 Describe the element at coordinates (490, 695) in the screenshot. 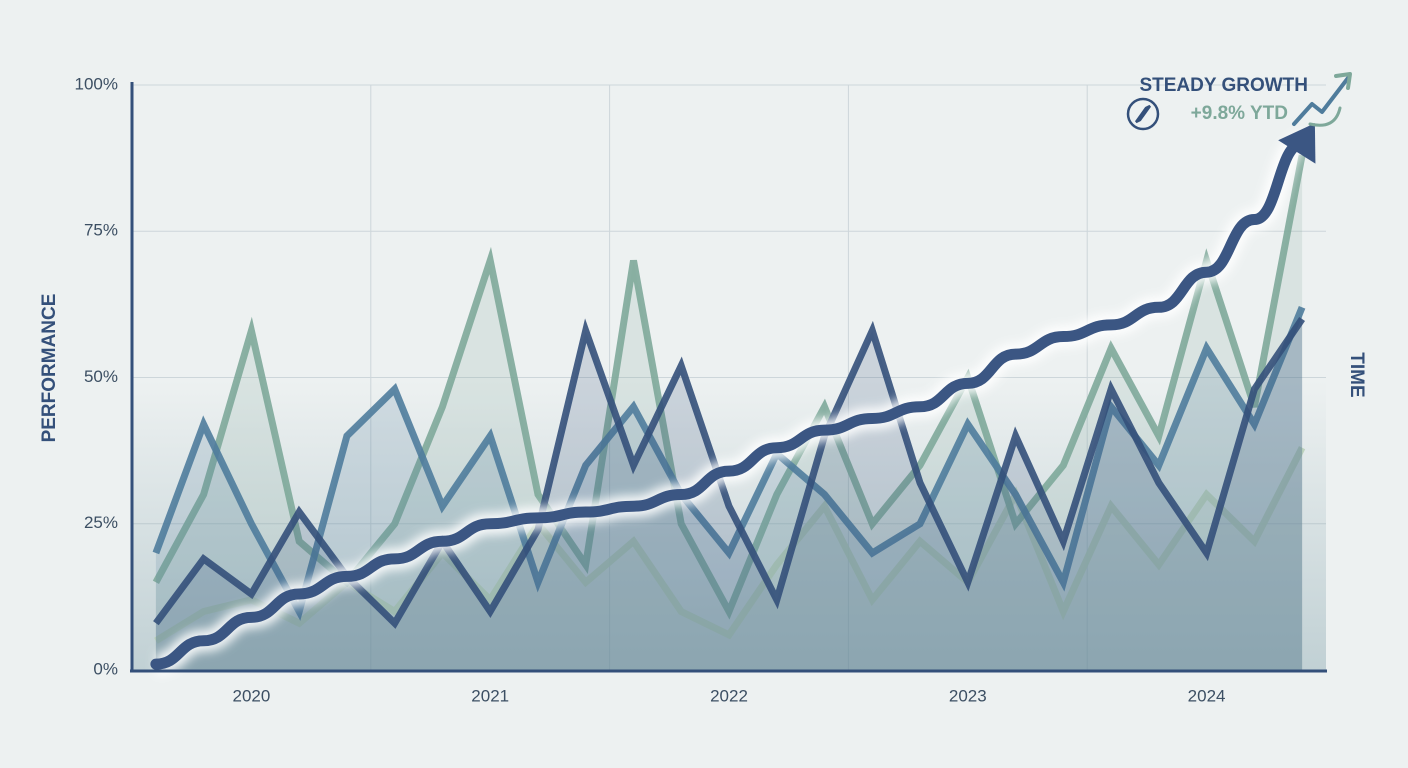

I see `x-tick-label: 2021` at that location.